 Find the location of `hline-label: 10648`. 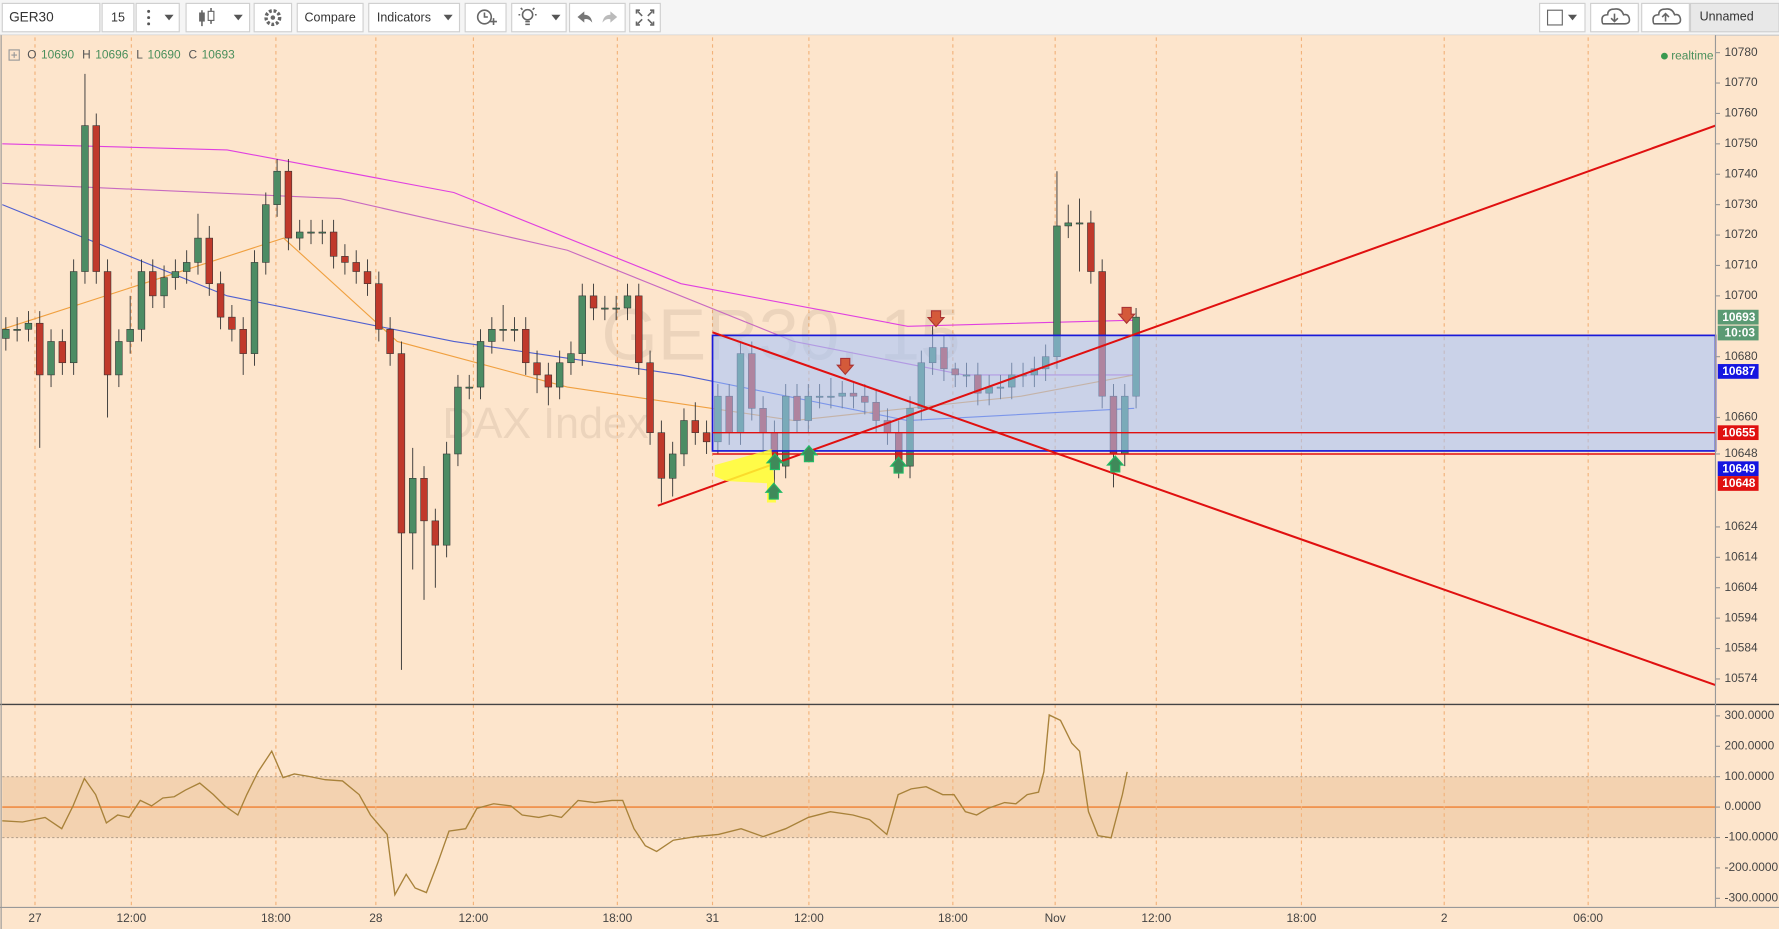

hline-label: 10648 is located at coordinates (1738, 483).